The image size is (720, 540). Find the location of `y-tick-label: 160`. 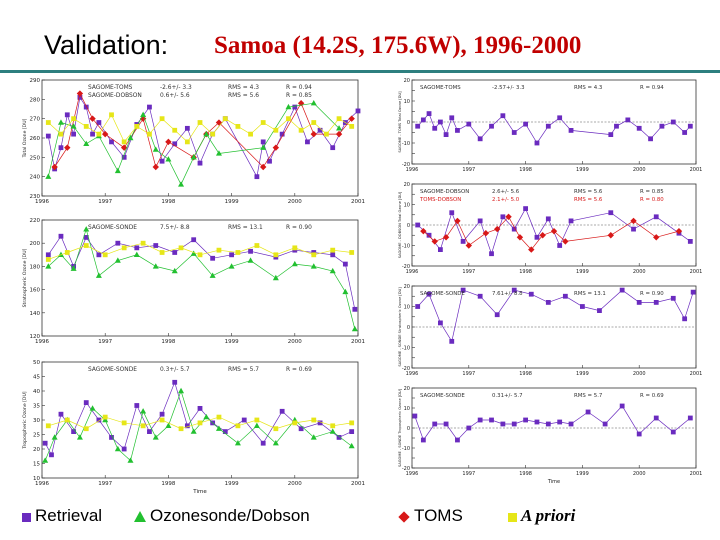

y-tick-label: 160 is located at coordinates (35, 291).